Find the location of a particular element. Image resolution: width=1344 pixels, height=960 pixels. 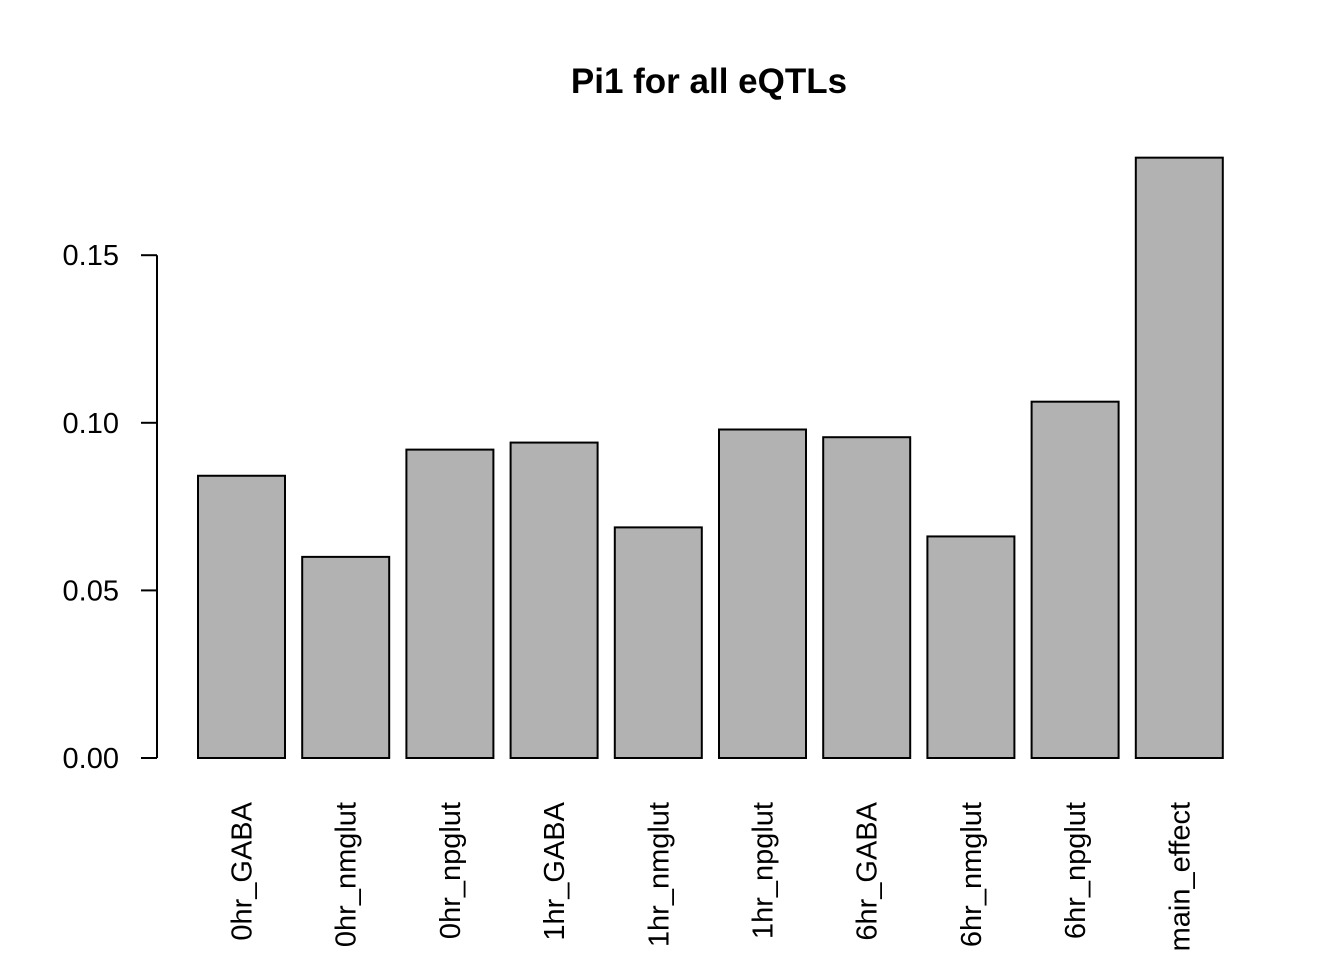

bar-6hr_GABA is located at coordinates (867, 597).